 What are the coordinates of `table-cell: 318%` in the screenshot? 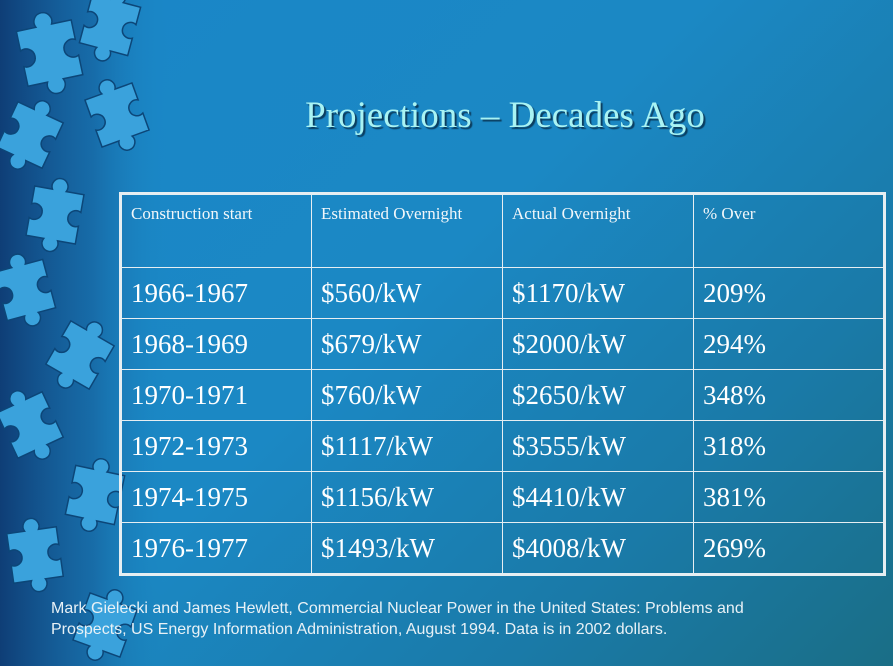 It's located at (789, 446).